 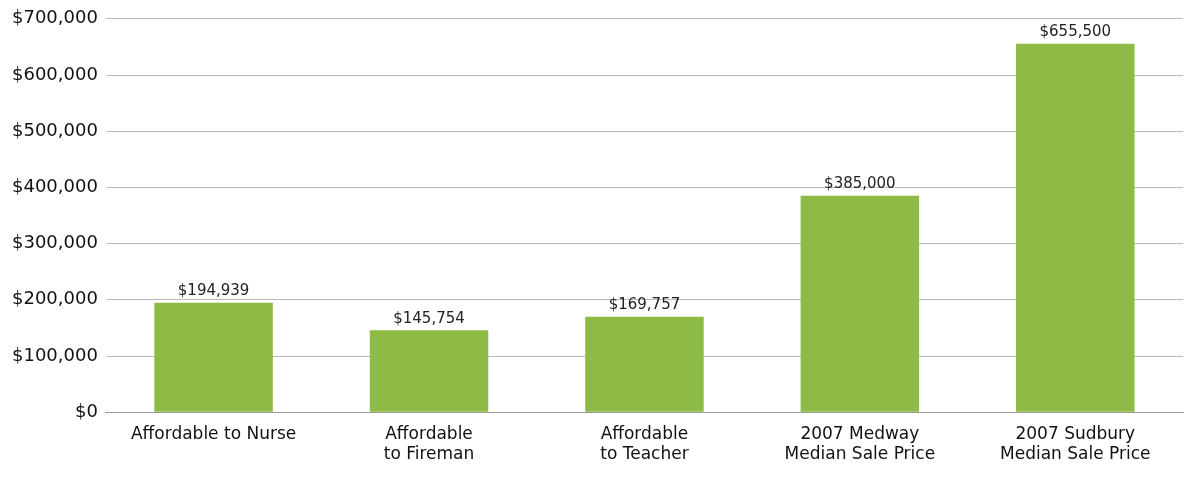 I want to click on x-tick-label: 2007 Sudbury Median Sale Price, so click(x=1075, y=443).